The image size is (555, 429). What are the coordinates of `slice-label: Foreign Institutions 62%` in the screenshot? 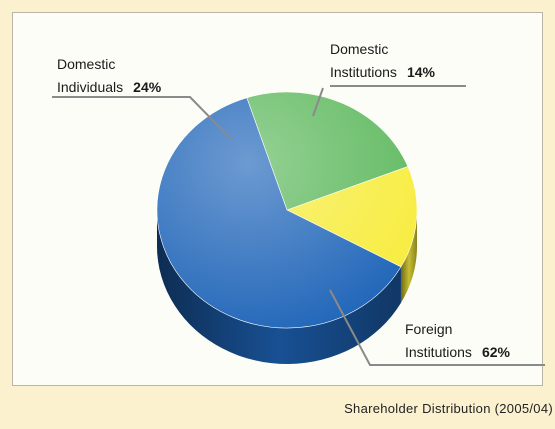 It's located at (457, 341).